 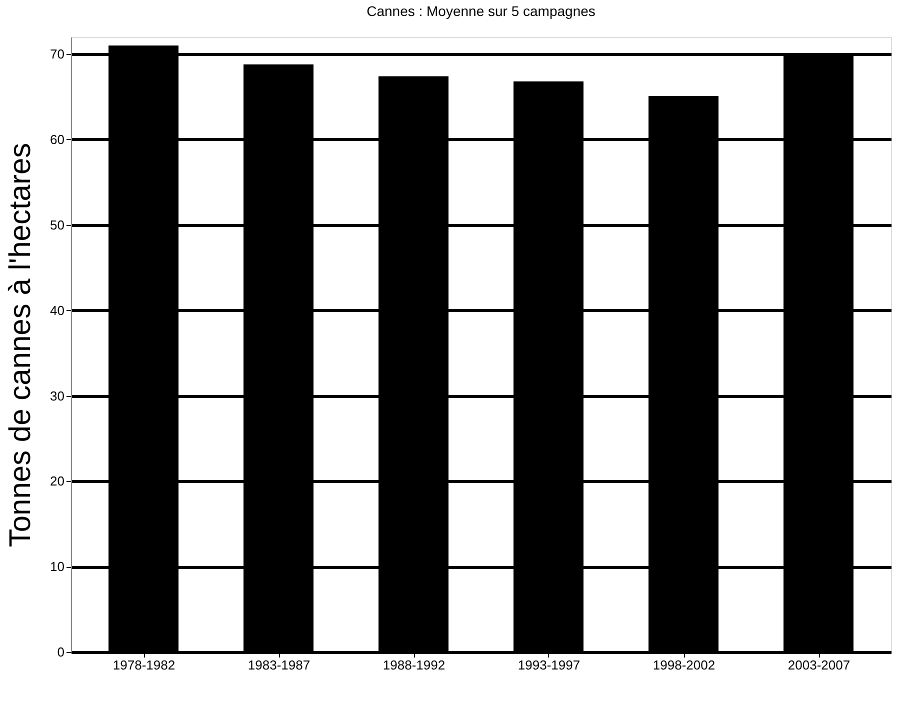 I want to click on y-tick-label: 10, so click(x=57, y=566).